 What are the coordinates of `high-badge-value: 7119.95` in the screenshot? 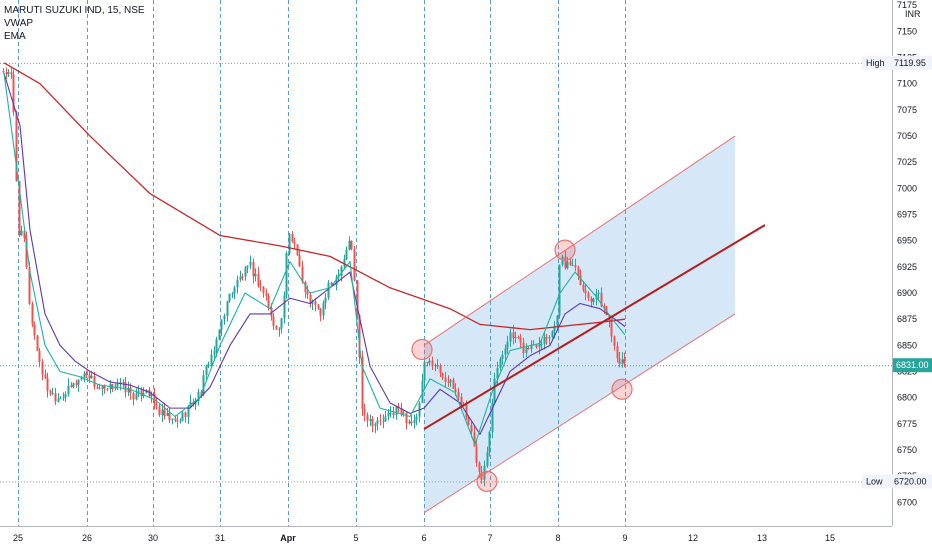 It's located at (910, 63).